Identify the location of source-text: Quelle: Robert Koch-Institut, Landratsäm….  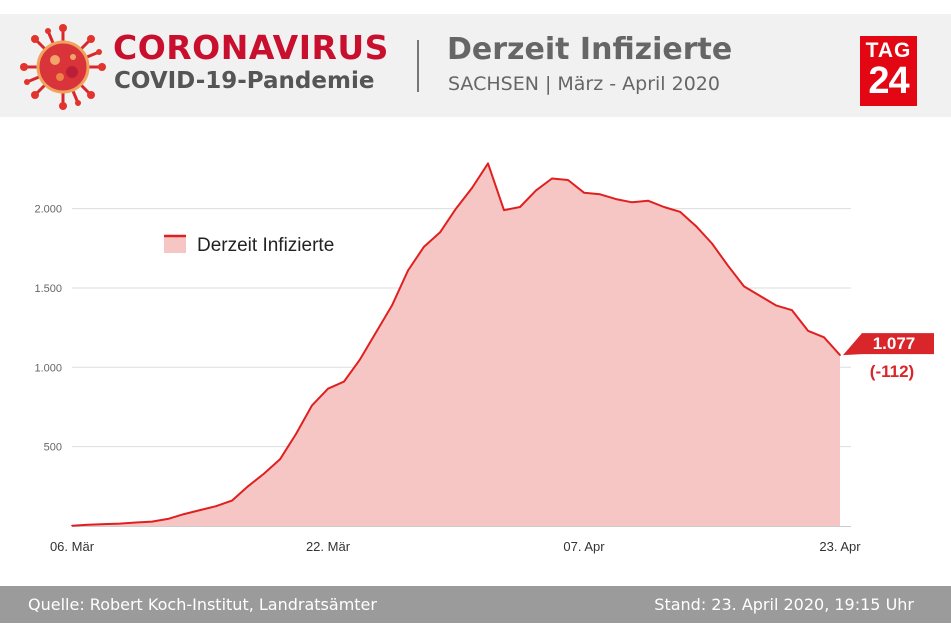
(202, 604).